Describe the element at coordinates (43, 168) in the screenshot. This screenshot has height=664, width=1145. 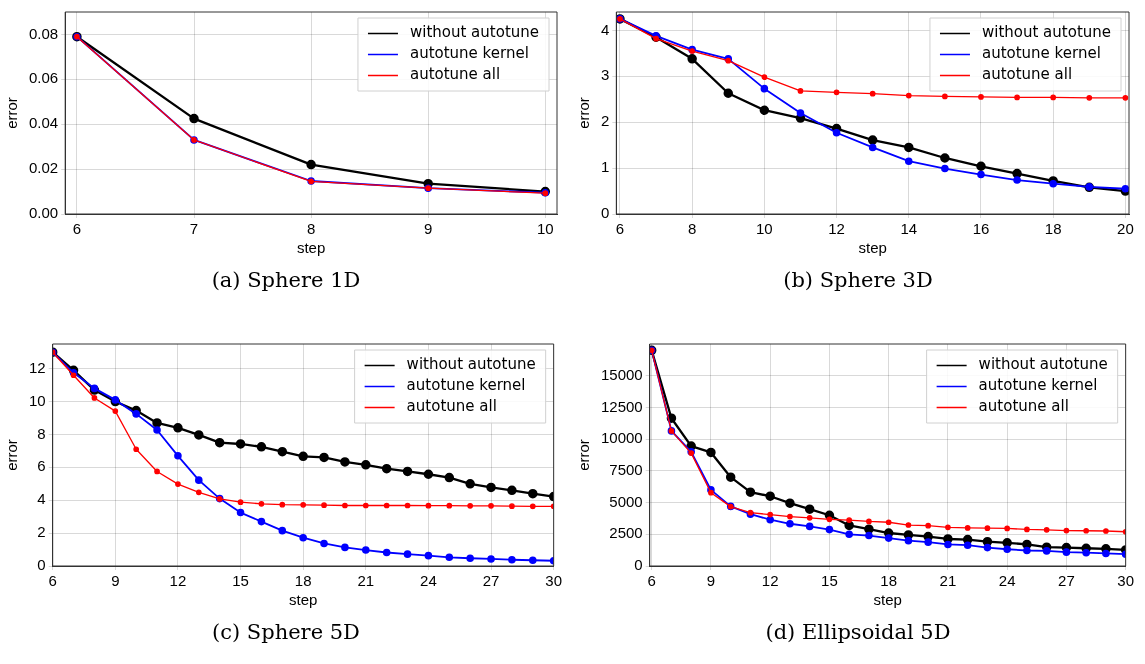
I see `y-tick-label: 0.02` at that location.